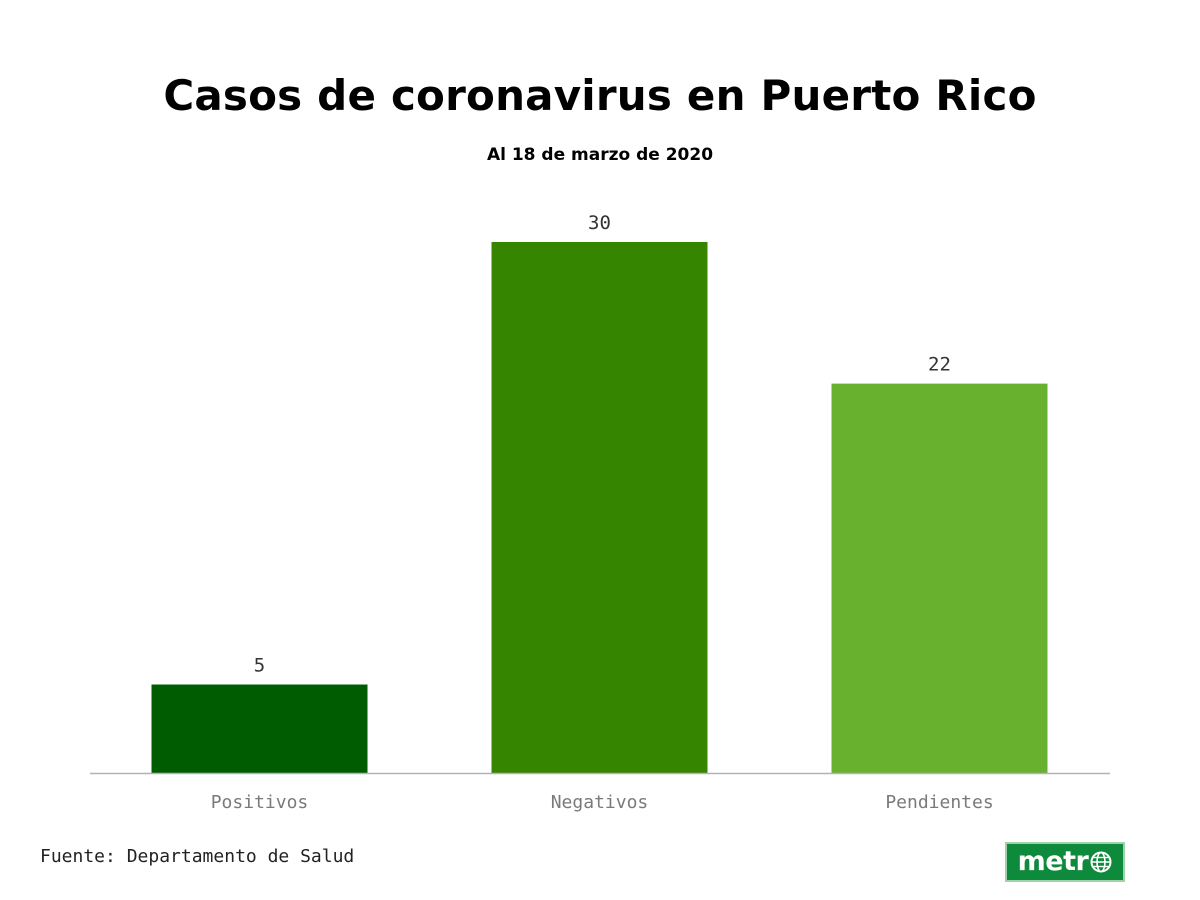 The image size is (1200, 900). Describe the element at coordinates (600, 155) in the screenshot. I see `chart-subtitle: Al 18 de marzo de 2020` at that location.